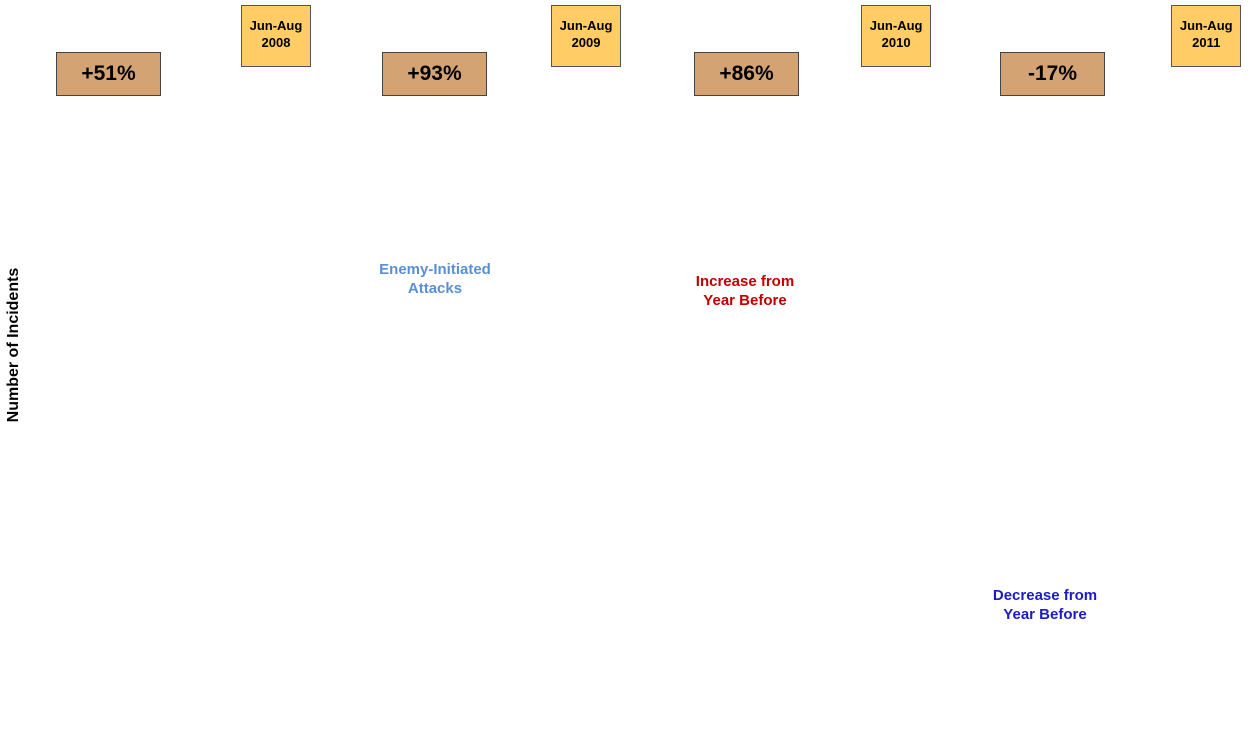  I want to click on highlight-label: Jun-Aug 2010, so click(896, 36).